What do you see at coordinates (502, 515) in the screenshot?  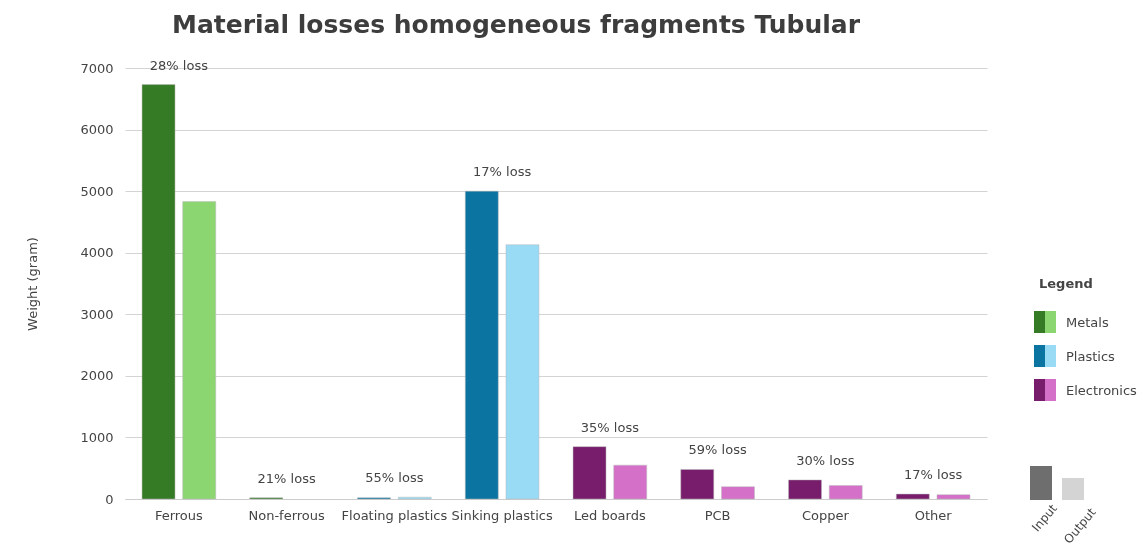 I see `x-tick-label: Sinking plastics` at bounding box center [502, 515].